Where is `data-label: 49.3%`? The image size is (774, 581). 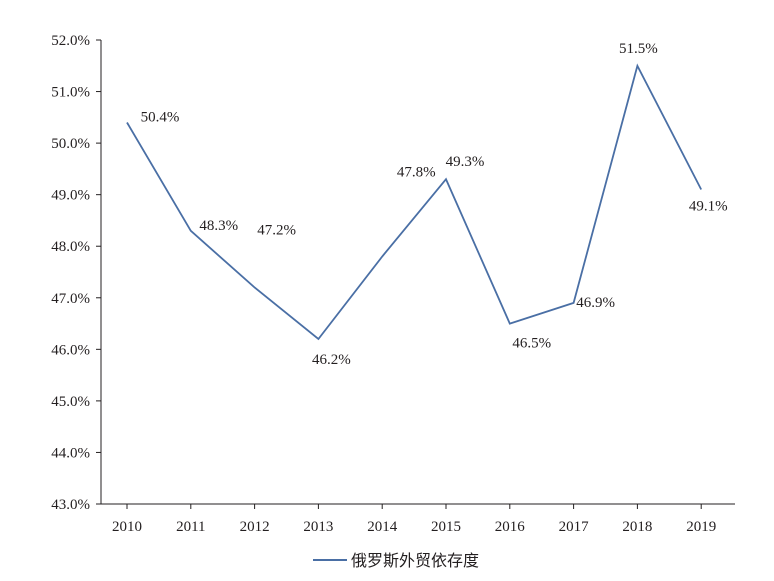
data-label: 49.3% is located at coordinates (465, 162).